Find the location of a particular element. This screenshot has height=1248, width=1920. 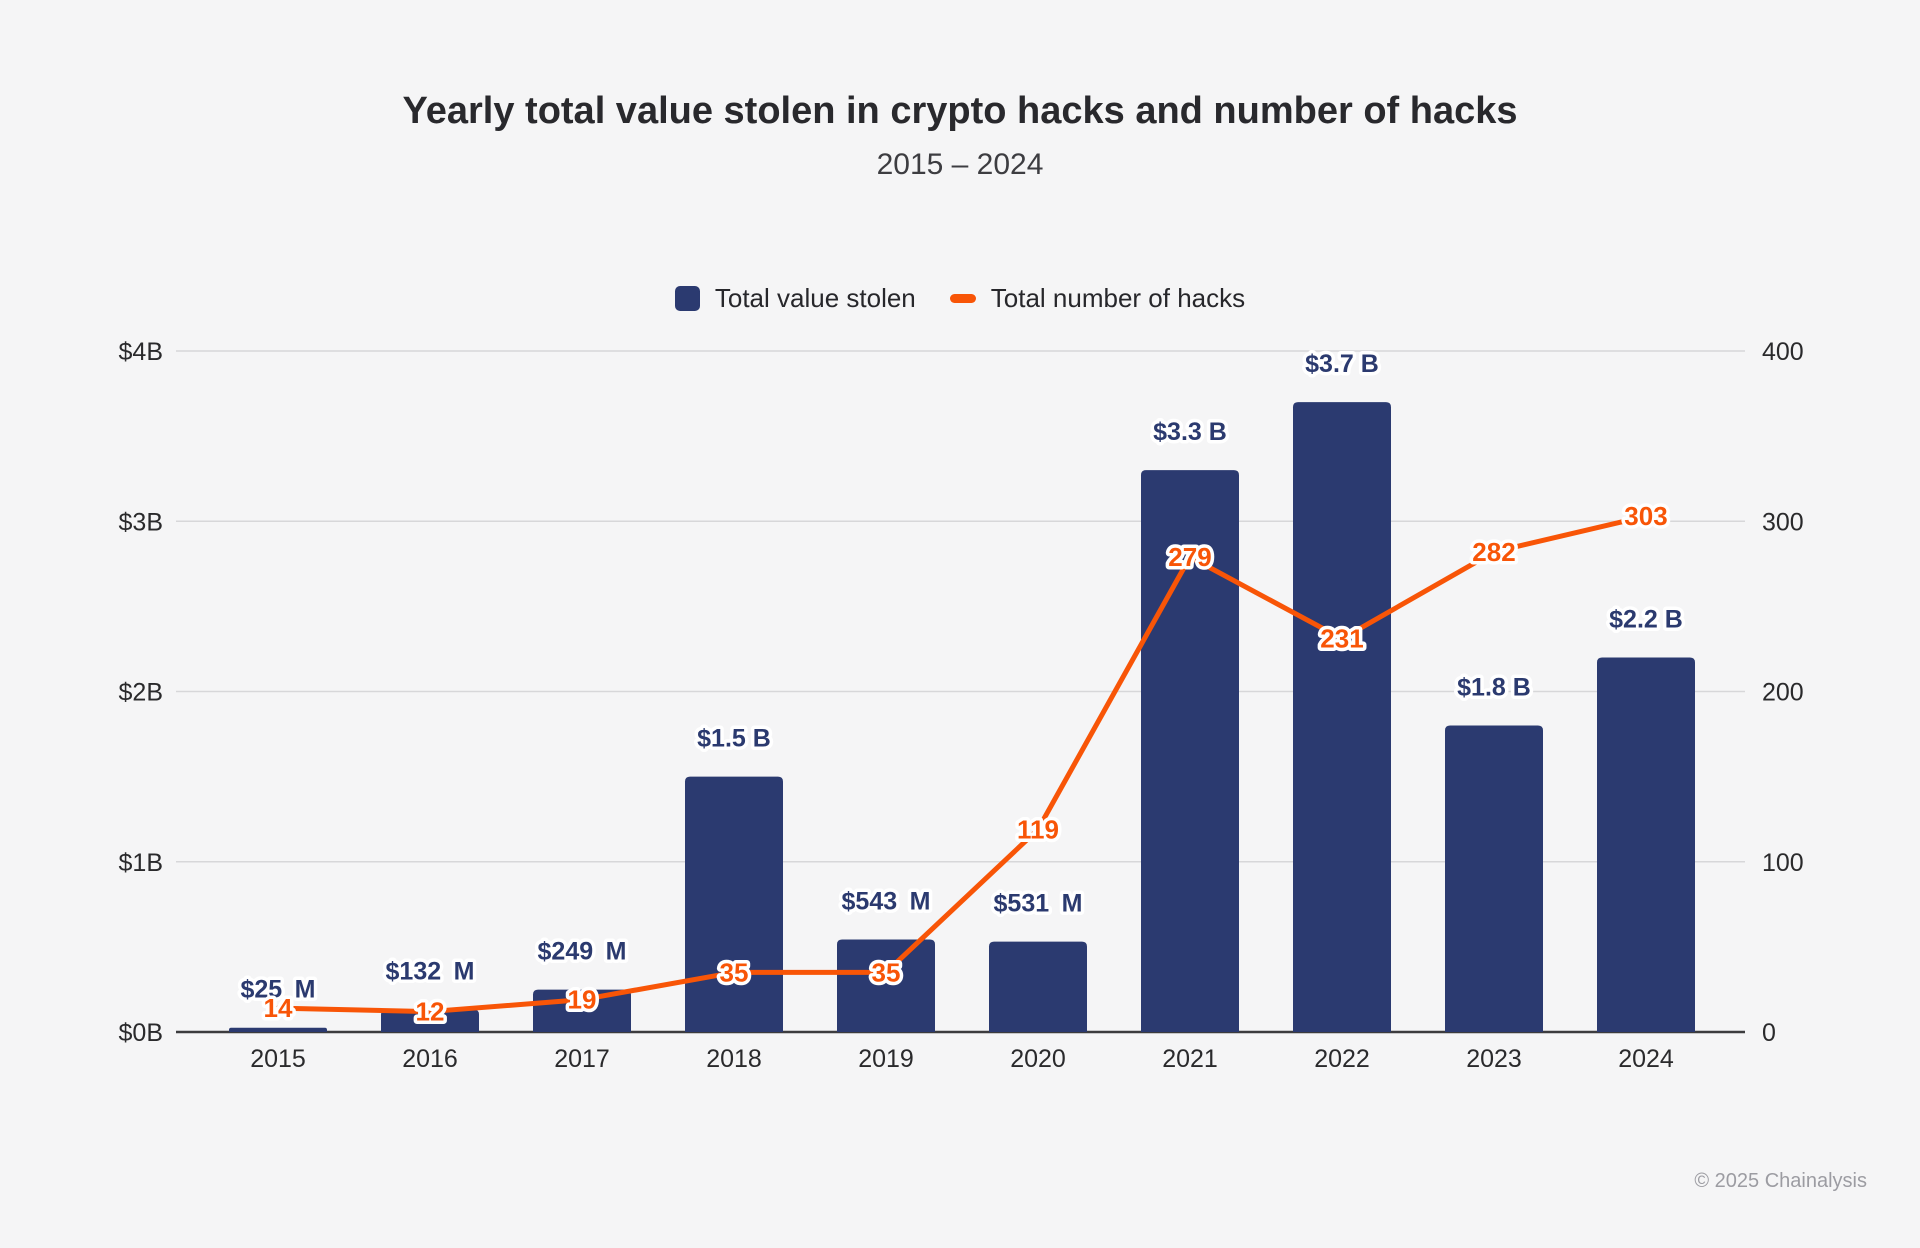

x-axis-label-2023: 2023 is located at coordinates (1494, 1059).